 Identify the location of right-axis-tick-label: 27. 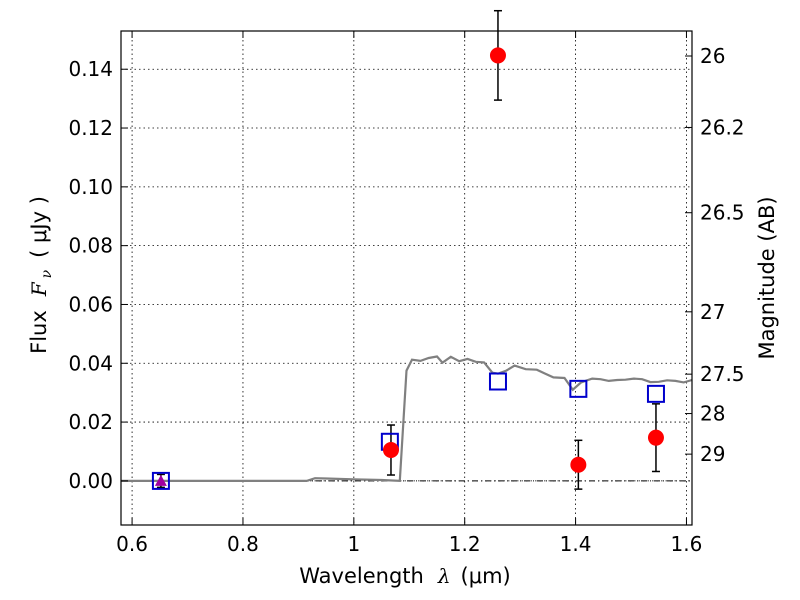
(712, 312).